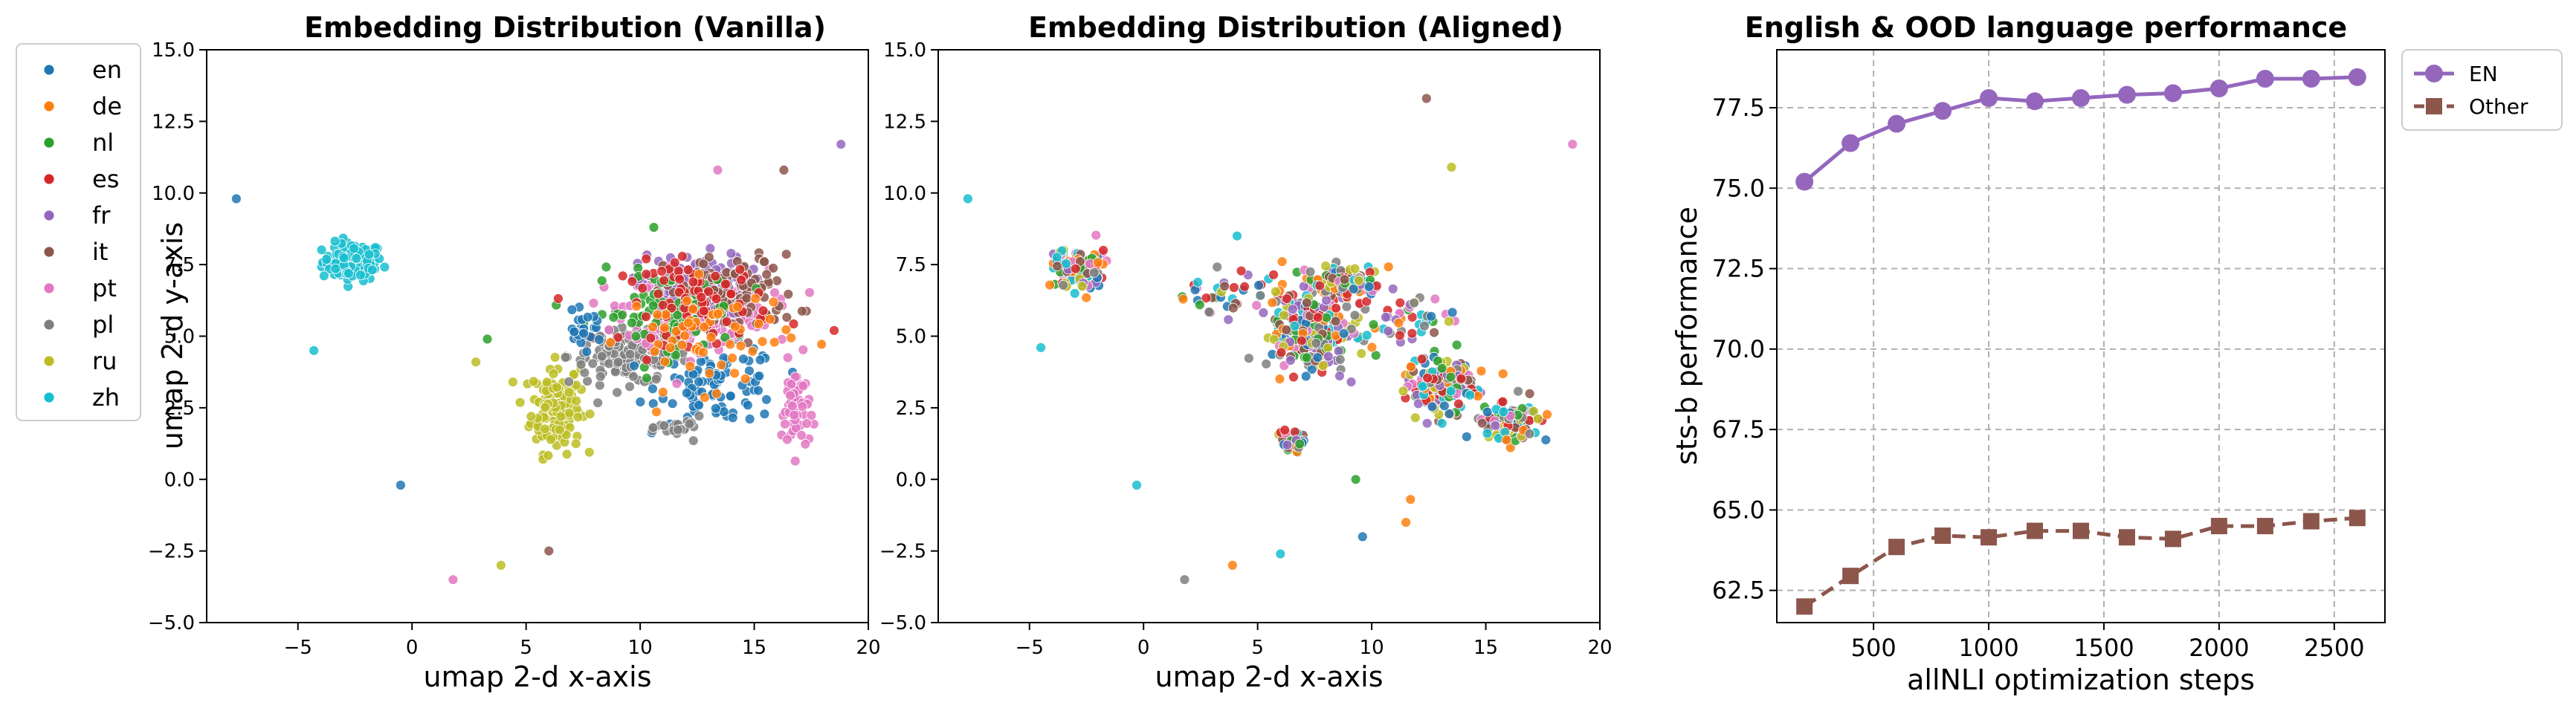 The image size is (2576, 711). What do you see at coordinates (173, 194) in the screenshot?
I see `vanilla-y-tick-label: 10.0` at bounding box center [173, 194].